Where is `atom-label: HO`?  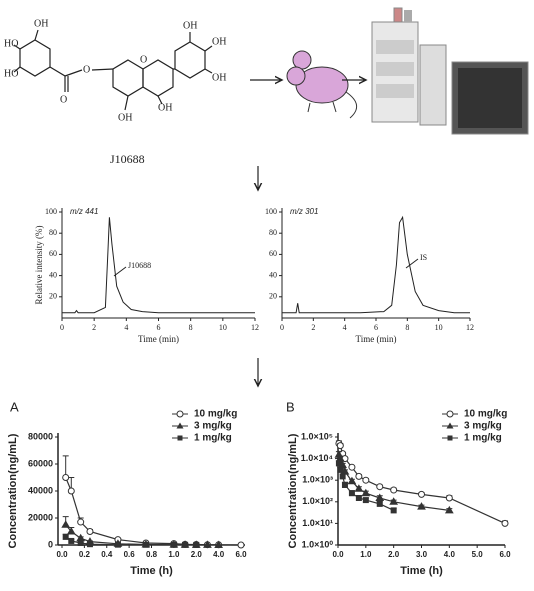 atom-label: HO is located at coordinates (11, 73).